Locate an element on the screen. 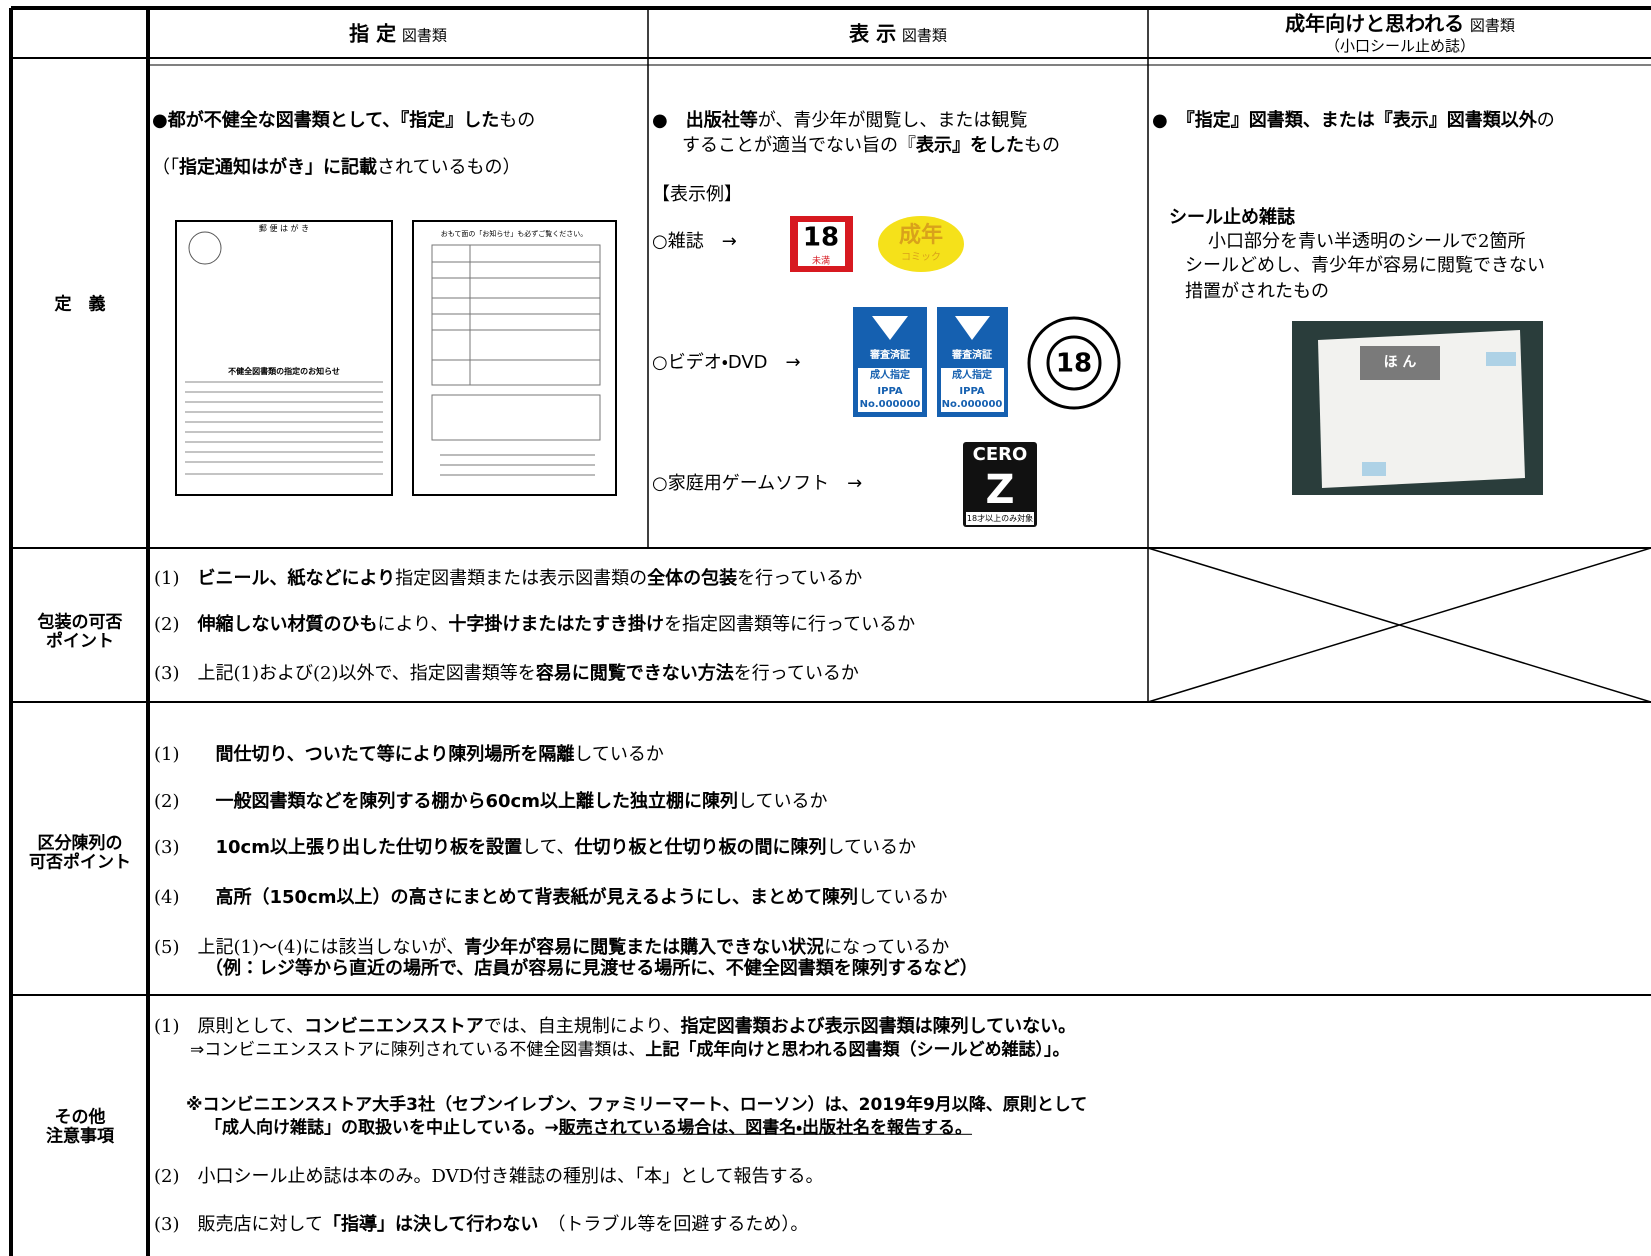 Image resolution: width=1651 pixels, height=1256 pixels. mark-18-inner is located at coordinates (821, 244).